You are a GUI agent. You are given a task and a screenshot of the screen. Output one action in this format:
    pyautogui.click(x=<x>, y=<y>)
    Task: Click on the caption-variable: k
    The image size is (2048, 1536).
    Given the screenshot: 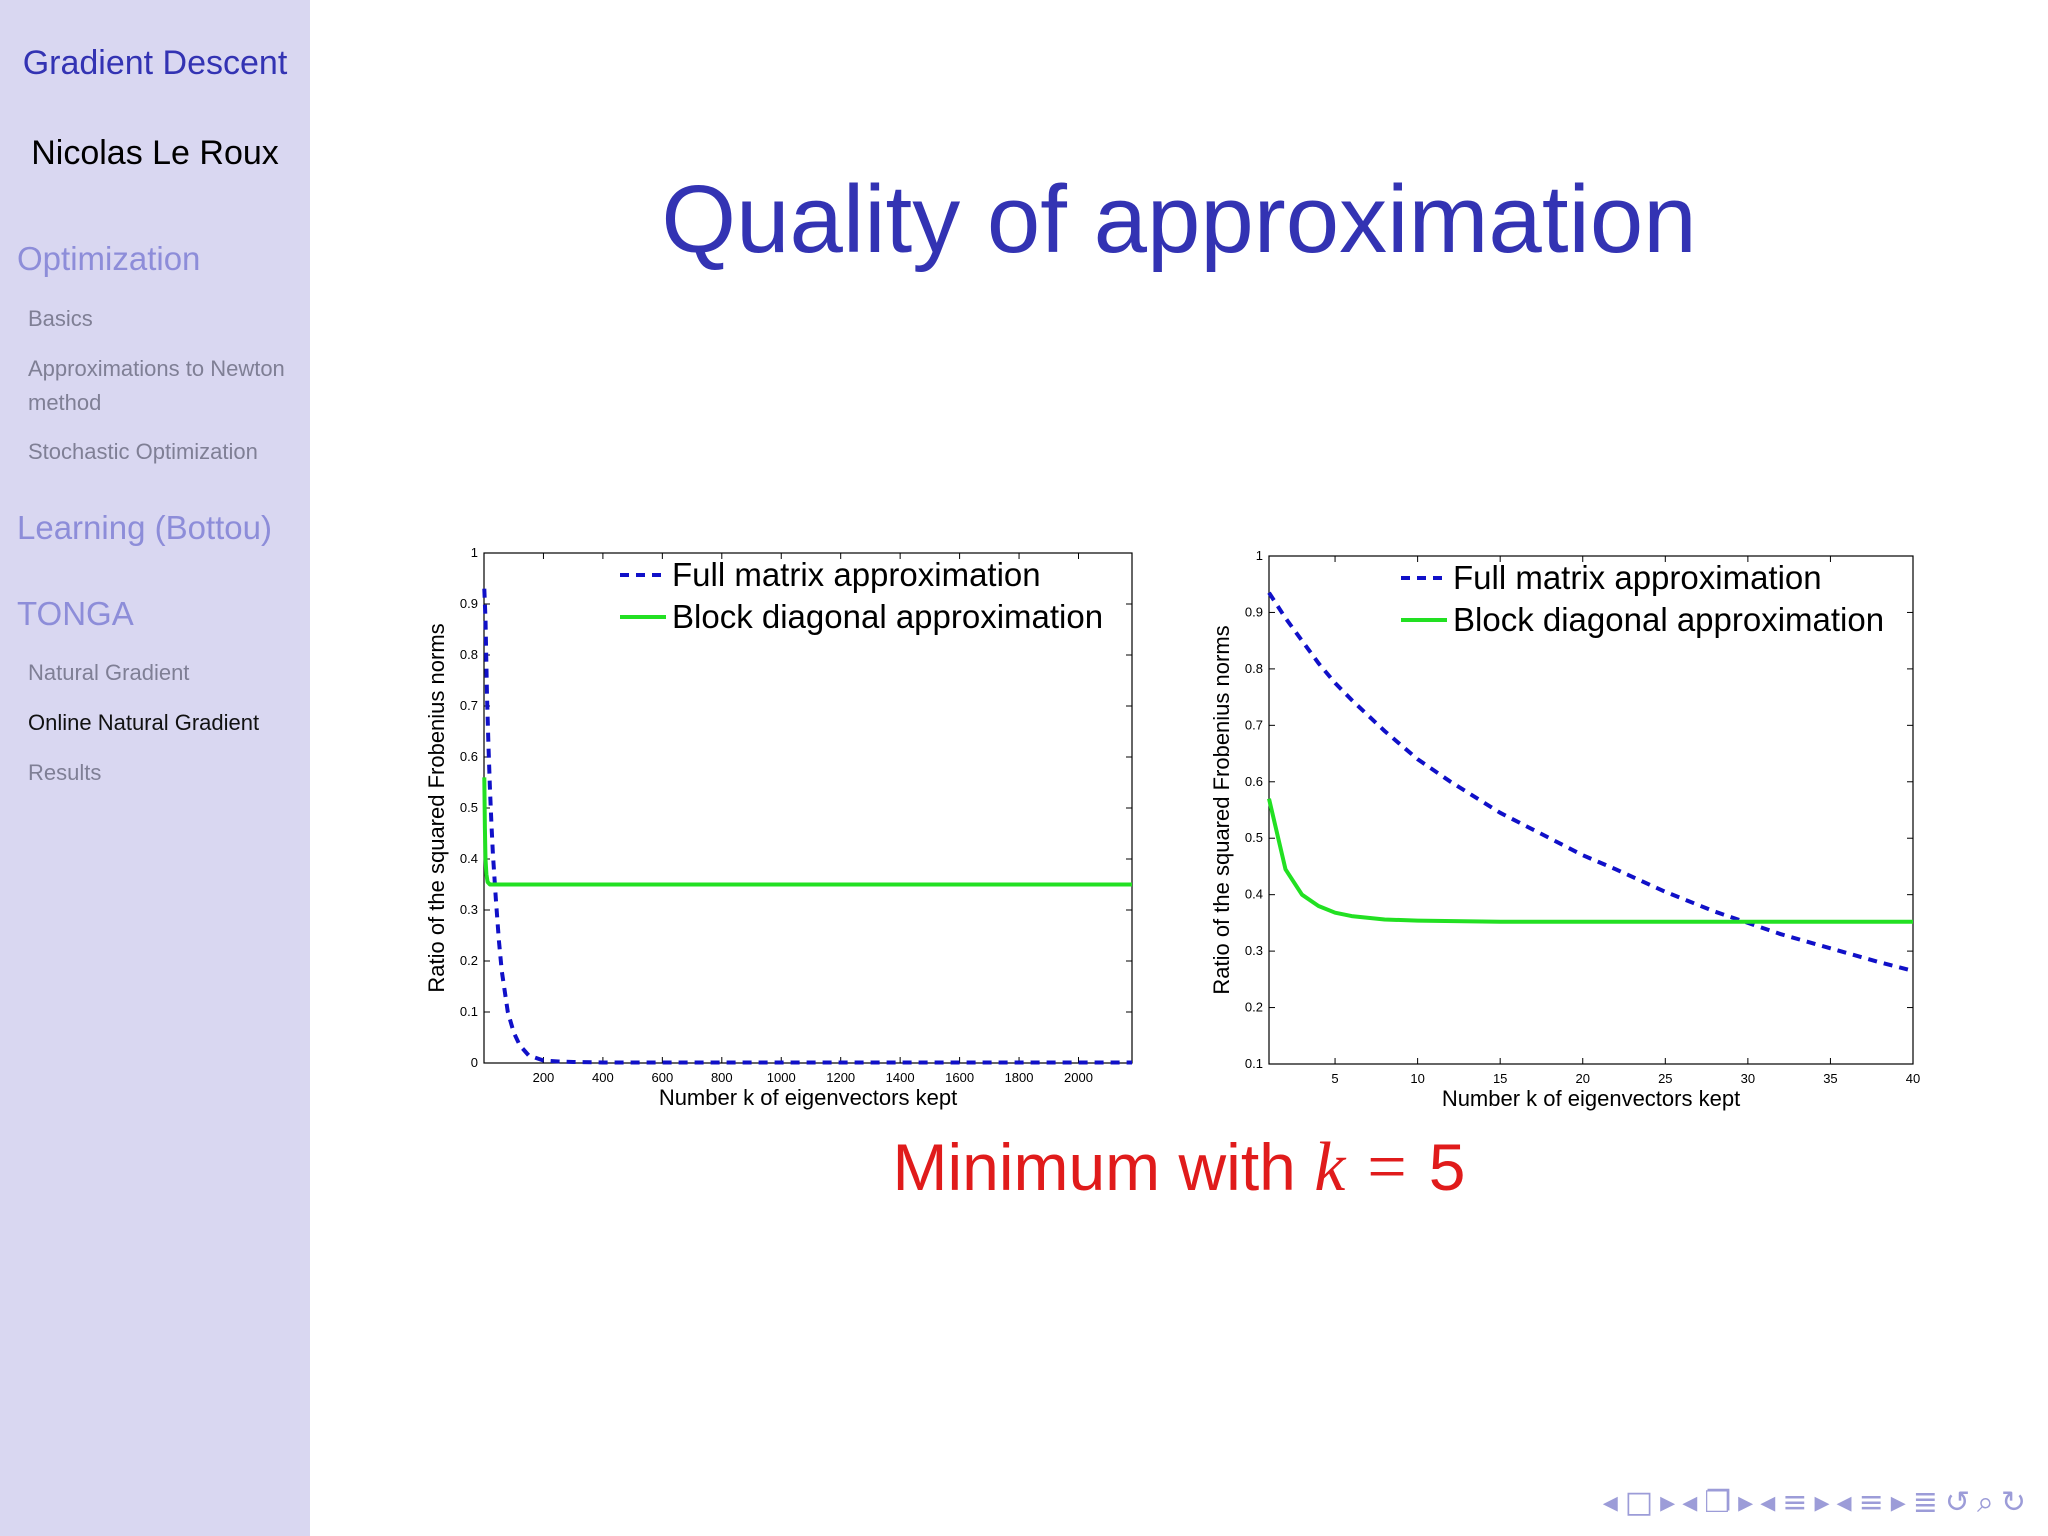 What is the action you would take?
    pyautogui.click(x=1330, y=1167)
    